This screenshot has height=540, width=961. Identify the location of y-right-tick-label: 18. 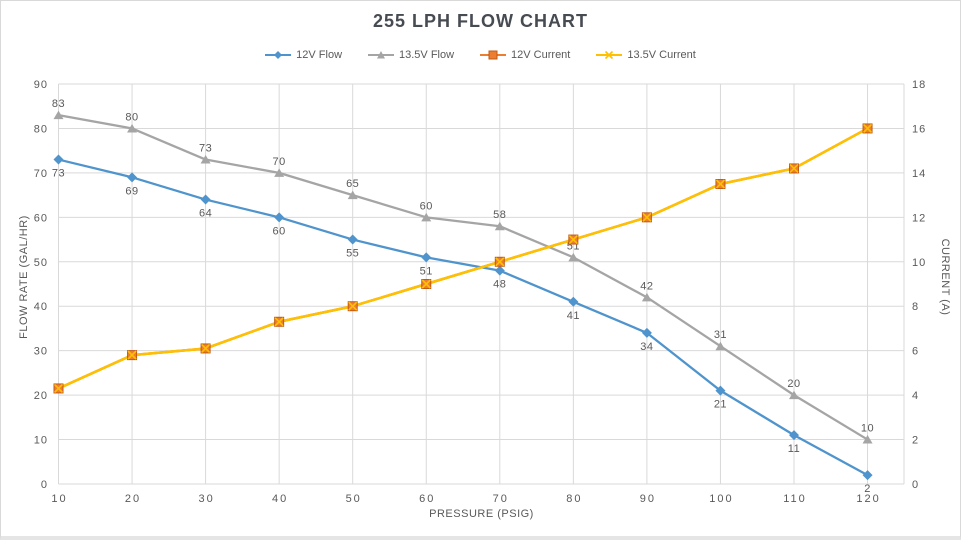
(919, 85).